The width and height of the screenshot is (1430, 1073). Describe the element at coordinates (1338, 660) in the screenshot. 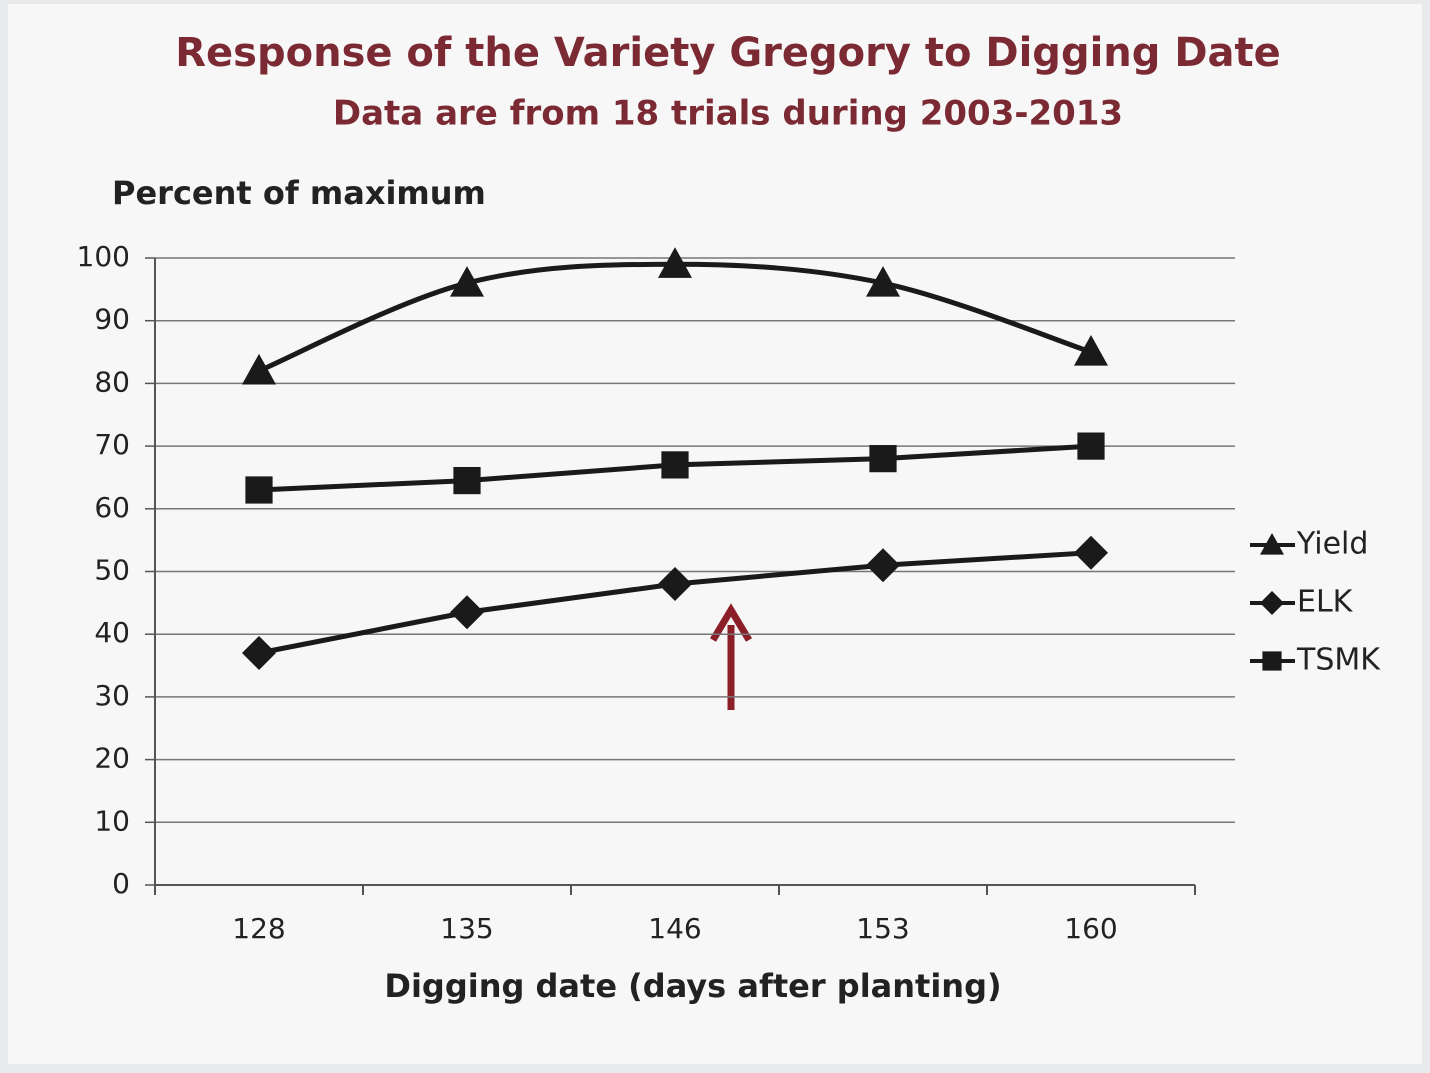

I see `legend-label: TSMK` at that location.